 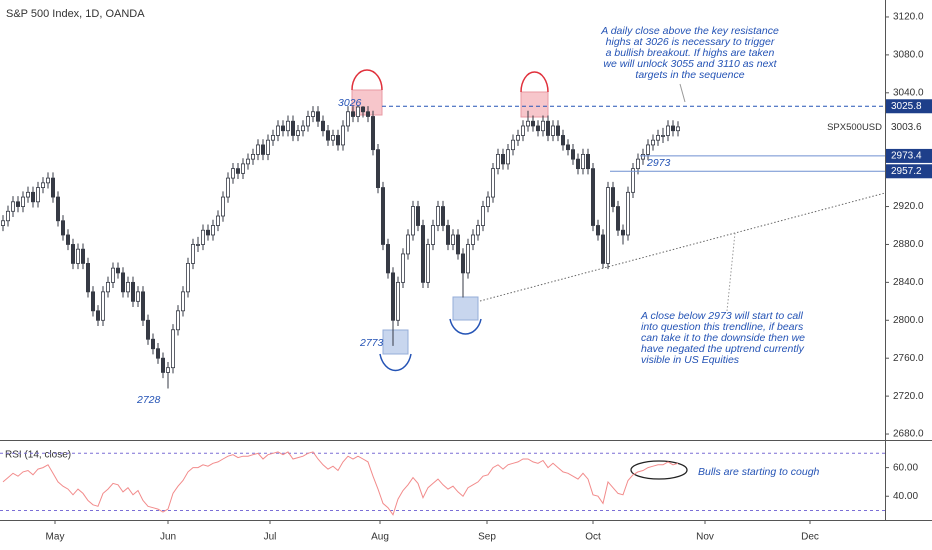 What do you see at coordinates (682, 93) in the screenshot?
I see `note-pointer` at bounding box center [682, 93].